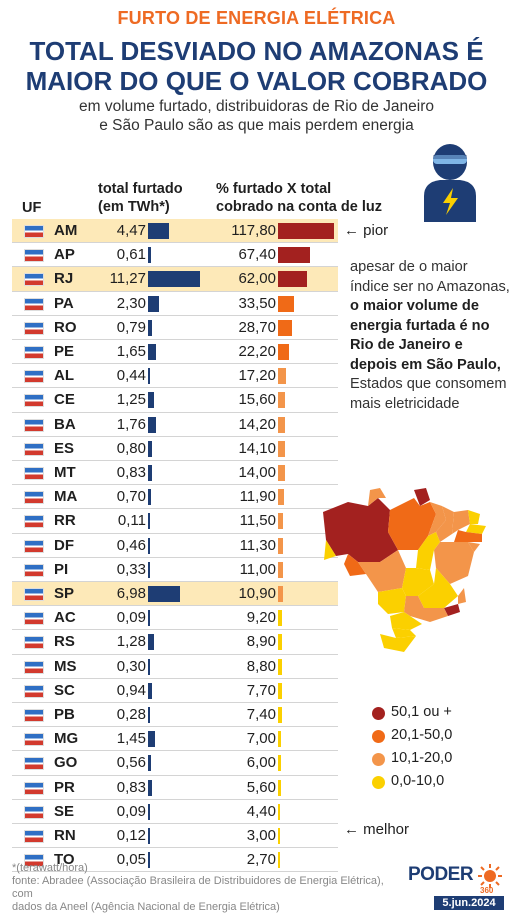  Describe the element at coordinates (175, 304) in the screenshot. I see `table-row: PA 2,30 33,50` at that location.